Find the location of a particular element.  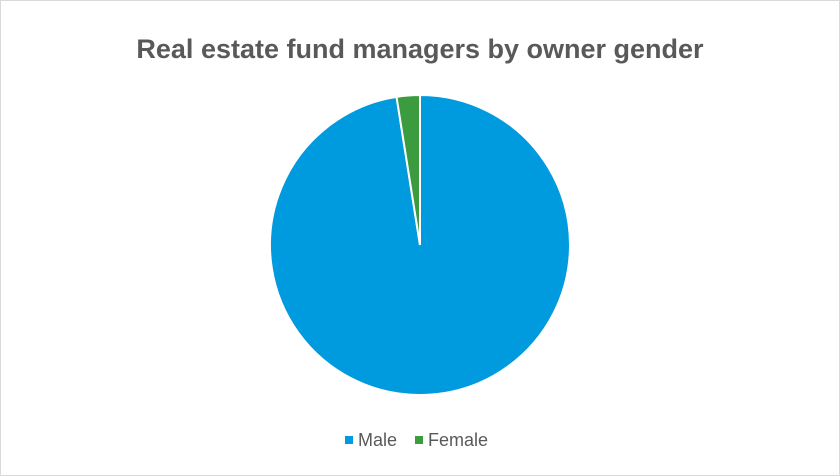

pie-slice is located at coordinates (408, 169).